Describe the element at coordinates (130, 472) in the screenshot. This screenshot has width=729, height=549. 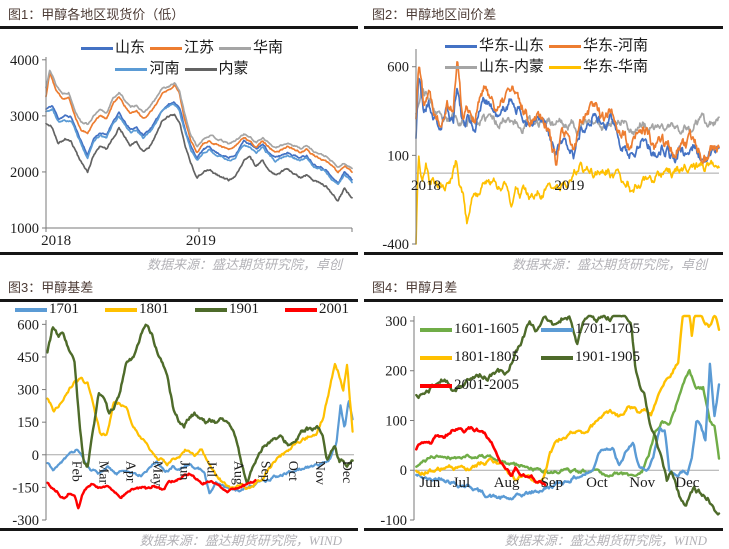
I see `x-axis-label: Apr` at that location.